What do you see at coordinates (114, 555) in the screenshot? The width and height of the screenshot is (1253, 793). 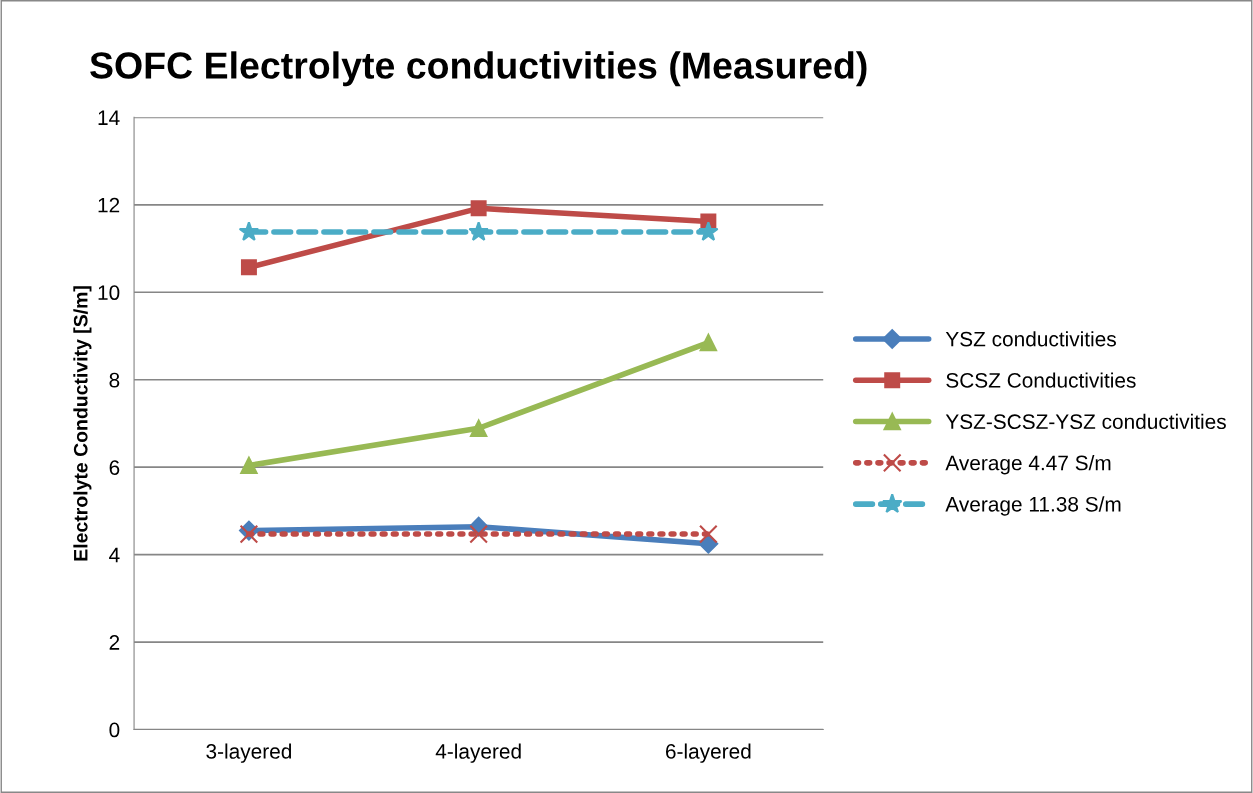 I see `y-tick-label: 4` at bounding box center [114, 555].